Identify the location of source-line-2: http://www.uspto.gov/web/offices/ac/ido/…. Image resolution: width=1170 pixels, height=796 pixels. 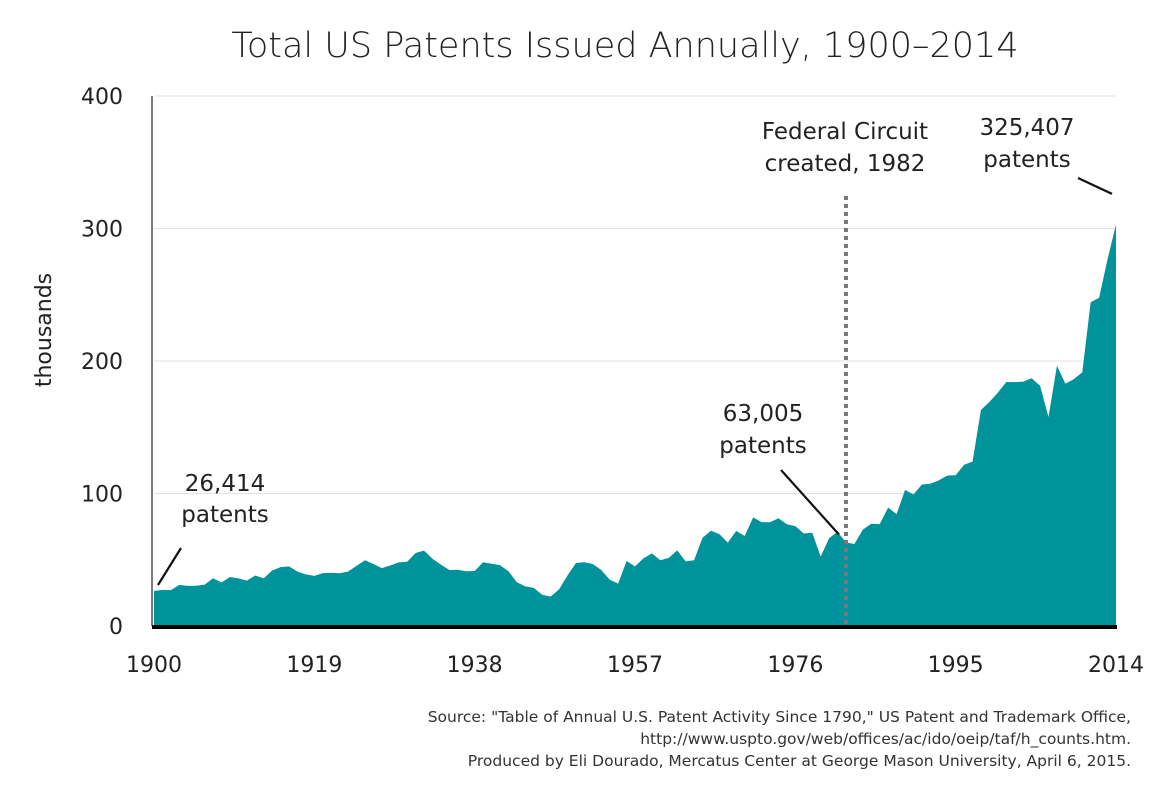
(885, 739).